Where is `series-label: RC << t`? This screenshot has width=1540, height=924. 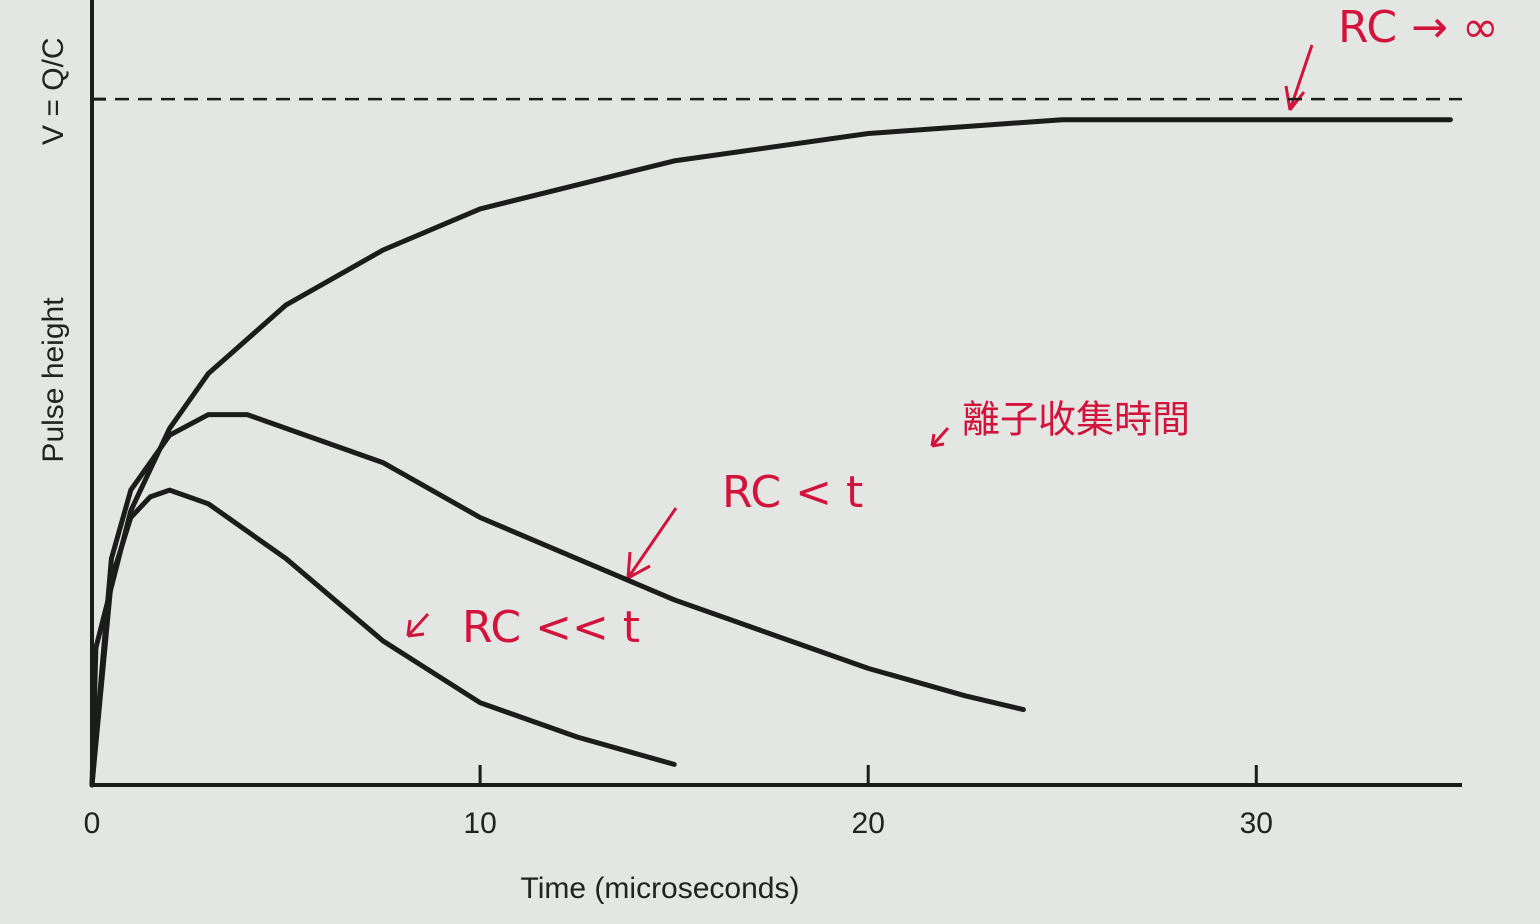 series-label: RC << t is located at coordinates (551, 627).